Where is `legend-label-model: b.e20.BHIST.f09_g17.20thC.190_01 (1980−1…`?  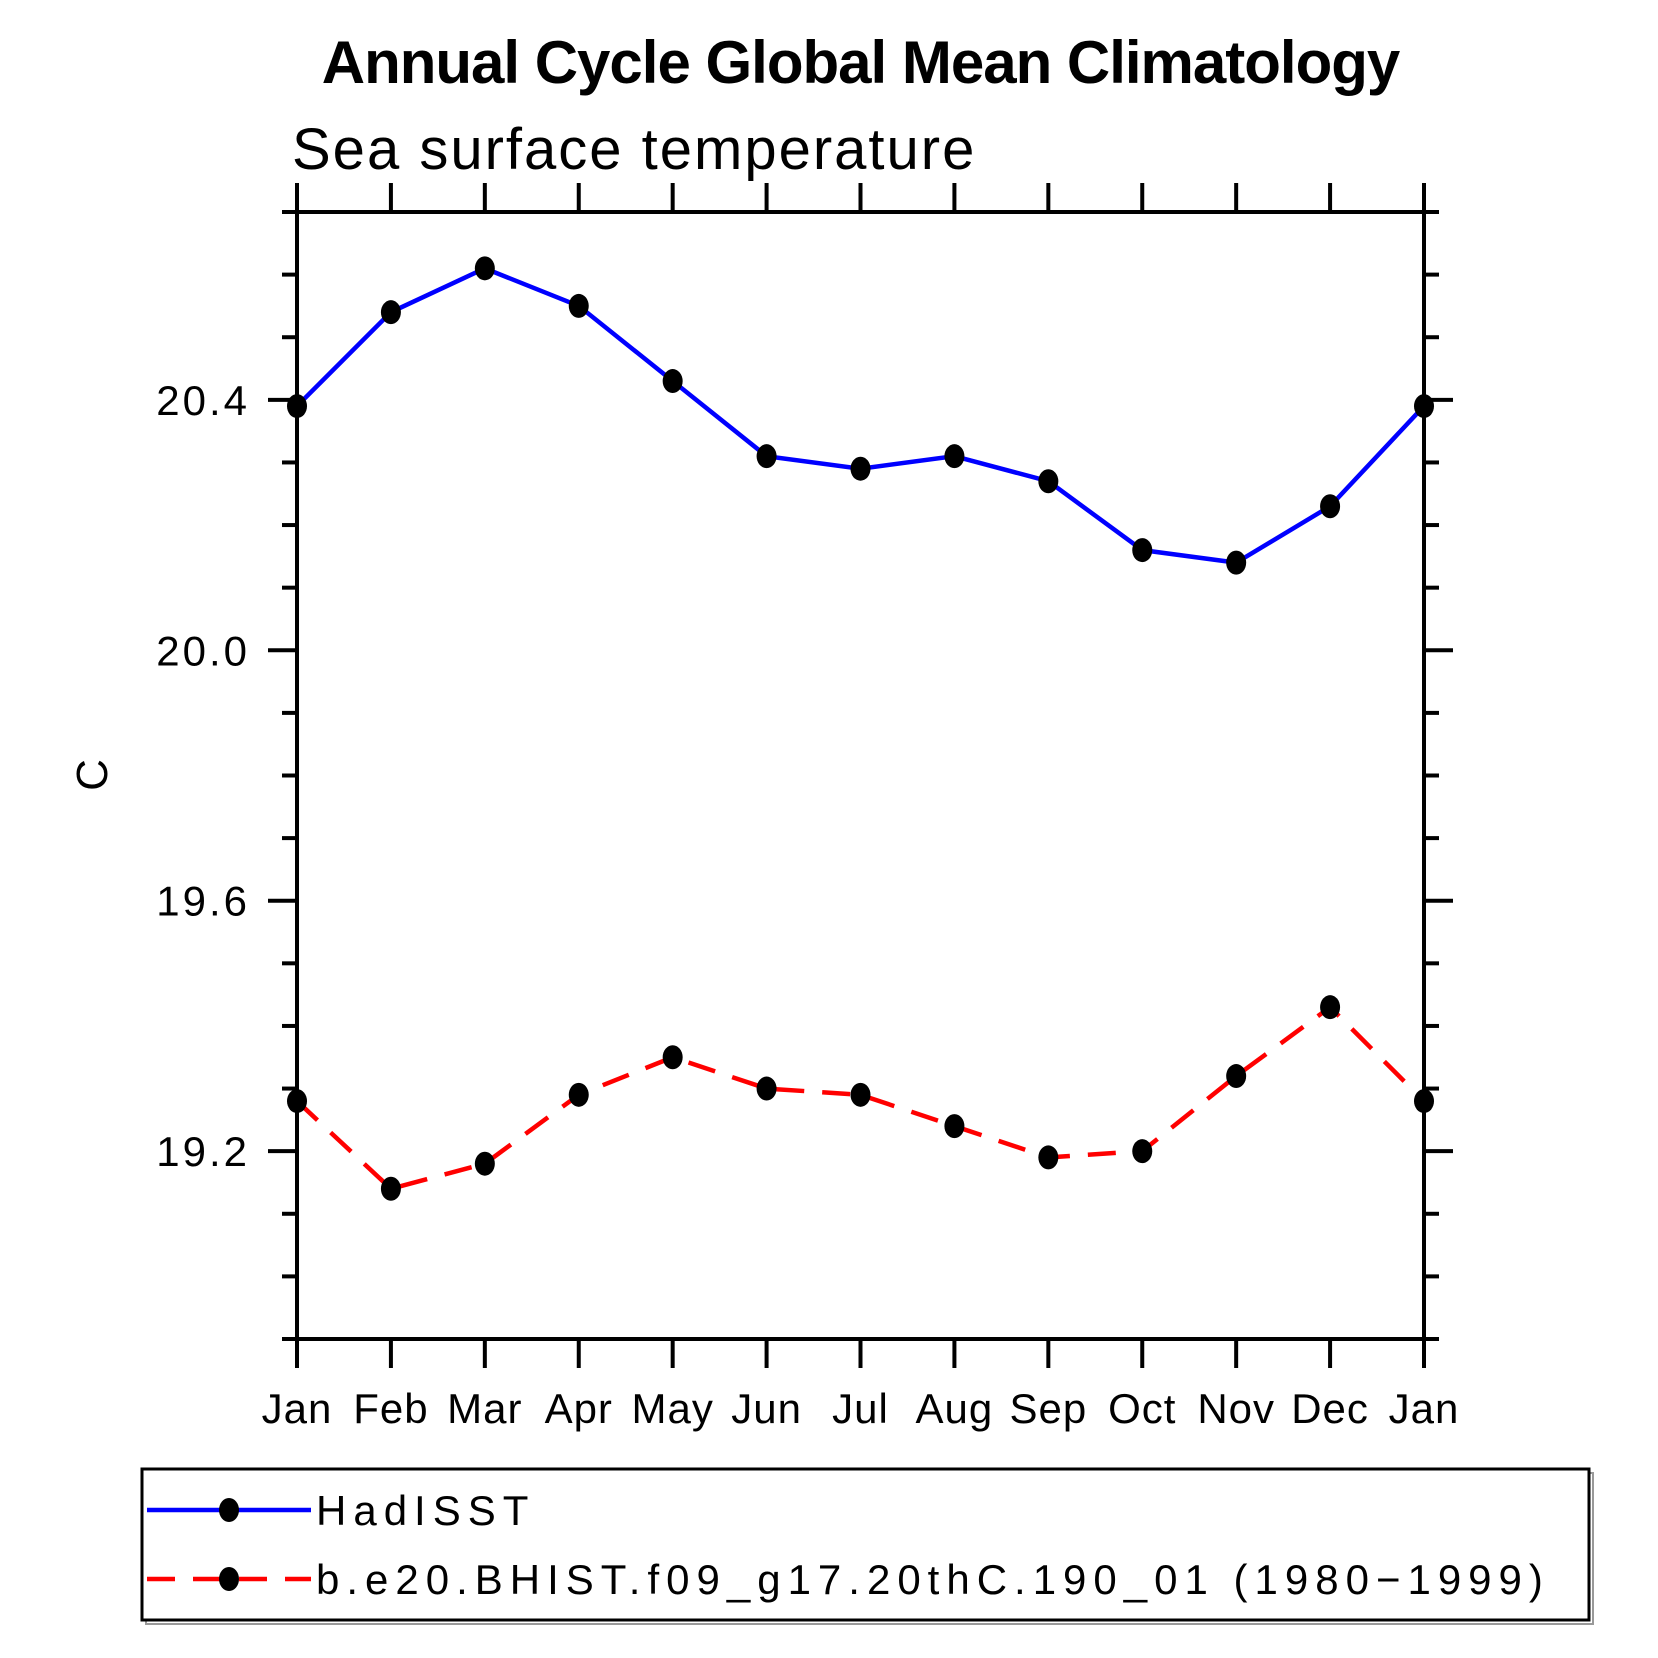 legend-label-model: b.e20.BHIST.f09_g17.20thC.190_01 (1980−1… is located at coordinates (933, 1579).